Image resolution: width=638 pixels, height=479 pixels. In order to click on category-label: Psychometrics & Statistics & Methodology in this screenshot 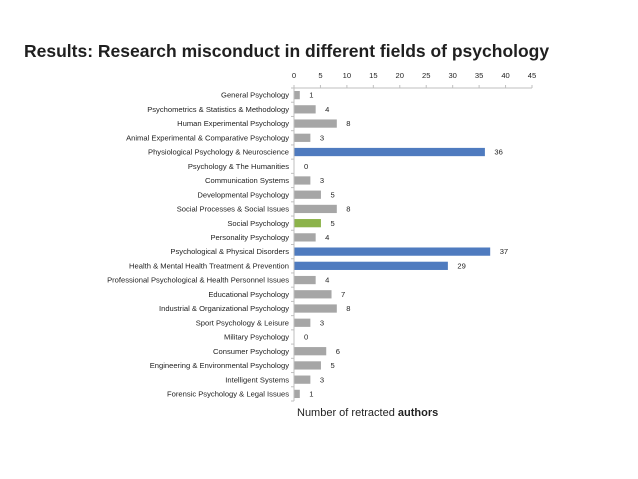, I will do `click(218, 109)`.